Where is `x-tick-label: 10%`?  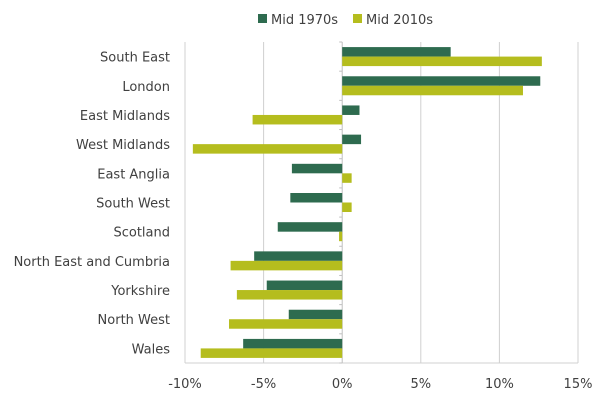 x-tick-label: 10% is located at coordinates (499, 384).